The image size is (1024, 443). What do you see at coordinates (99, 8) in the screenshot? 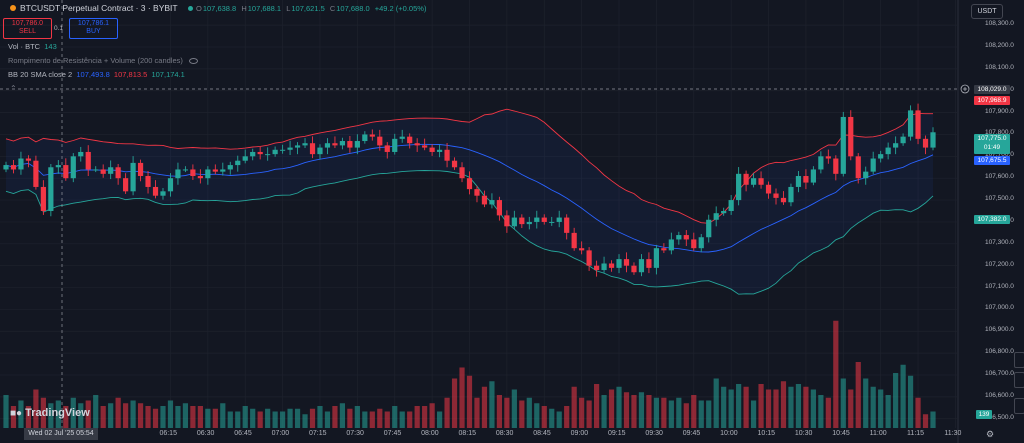
I see `symbol-title-text: BTCUSDT Perpetual Contract · 3 · BYBIT` at bounding box center [99, 8].